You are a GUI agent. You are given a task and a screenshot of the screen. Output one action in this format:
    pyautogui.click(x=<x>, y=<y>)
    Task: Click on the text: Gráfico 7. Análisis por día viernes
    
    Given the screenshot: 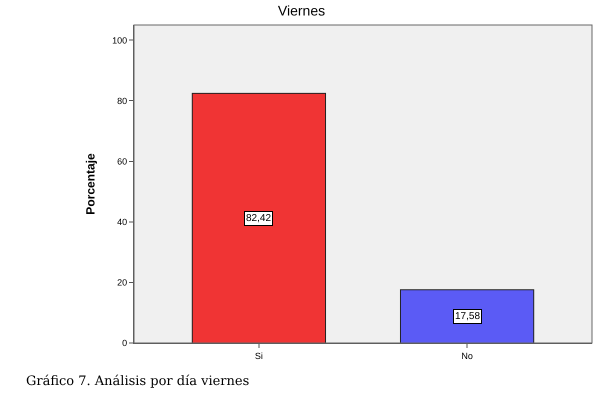 What is the action you would take?
    pyautogui.click(x=138, y=381)
    